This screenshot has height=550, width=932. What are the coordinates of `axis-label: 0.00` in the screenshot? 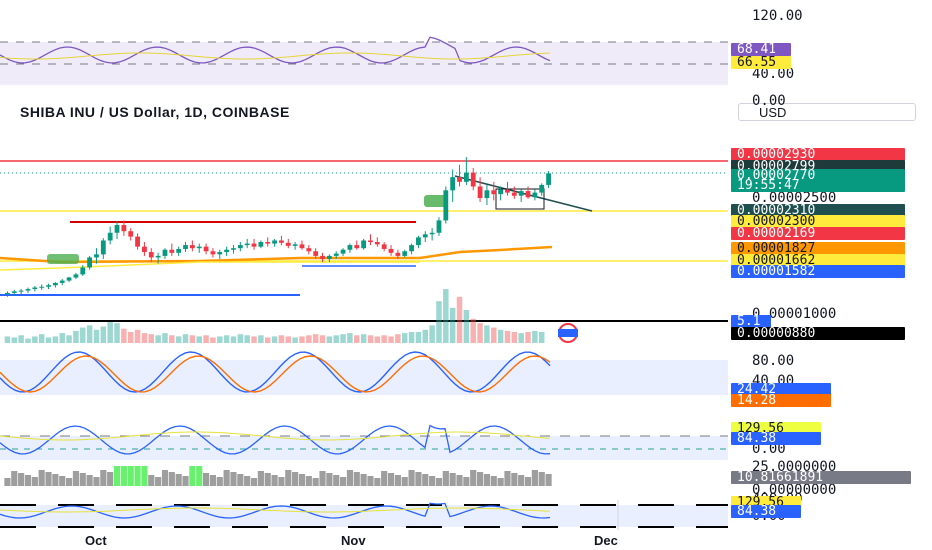 It's located at (769, 449).